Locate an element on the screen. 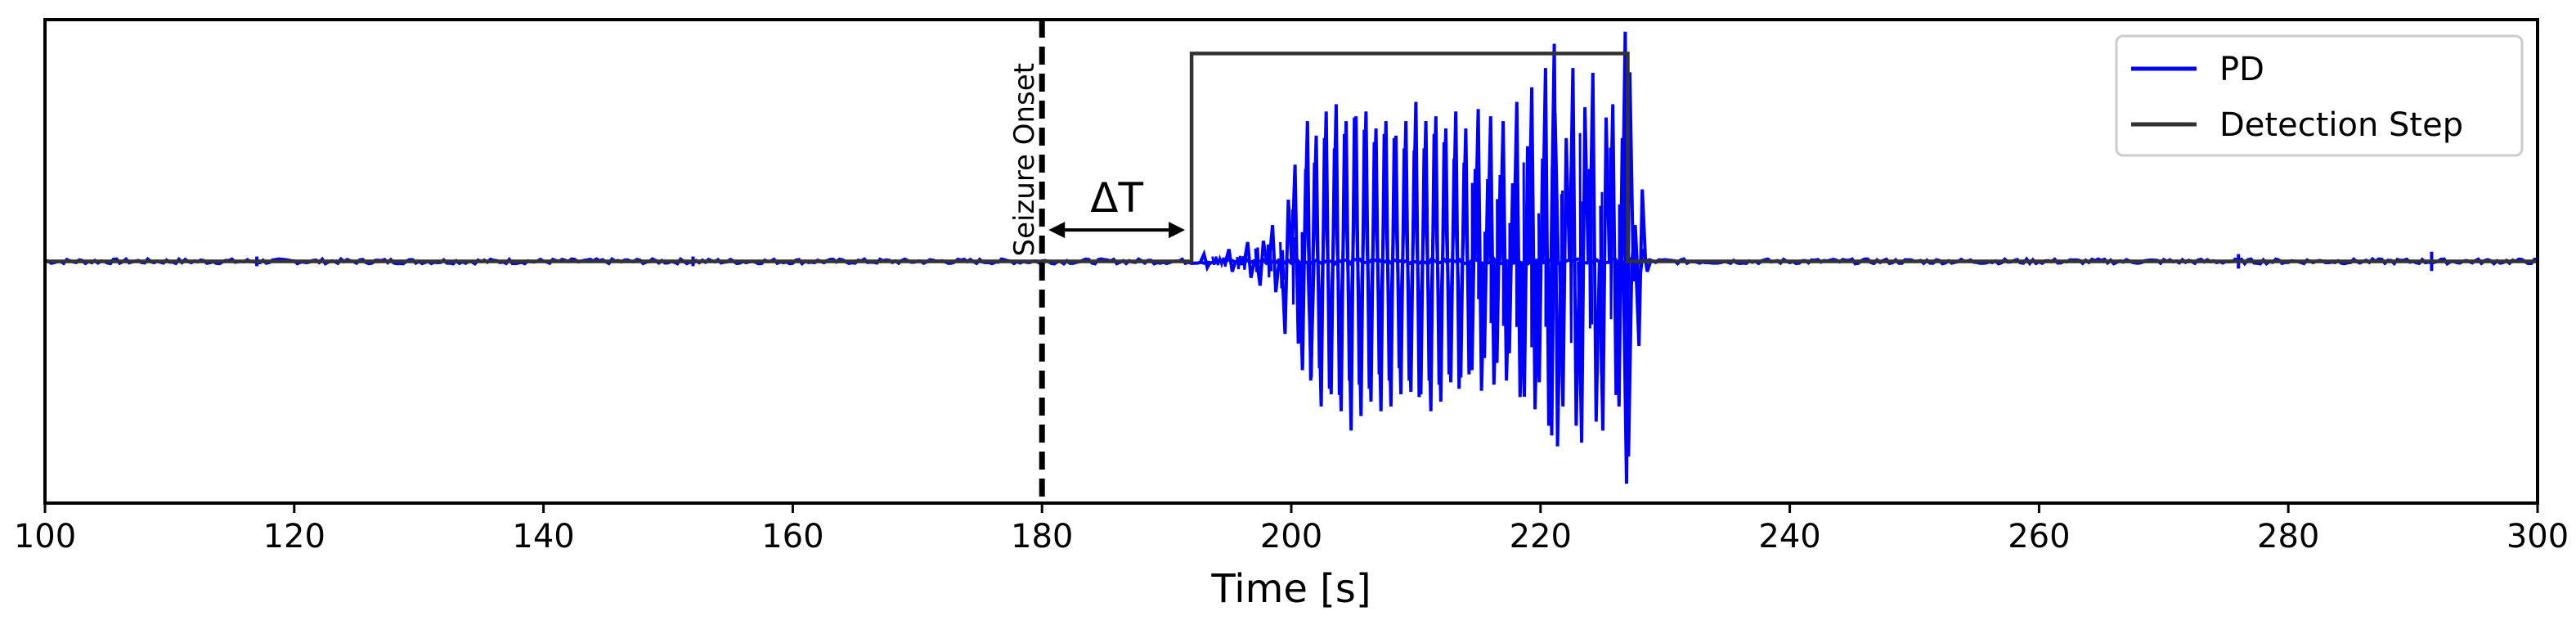 Image resolution: width=2576 pixels, height=625 pixels. x-tick-label: 220 is located at coordinates (1541, 536).